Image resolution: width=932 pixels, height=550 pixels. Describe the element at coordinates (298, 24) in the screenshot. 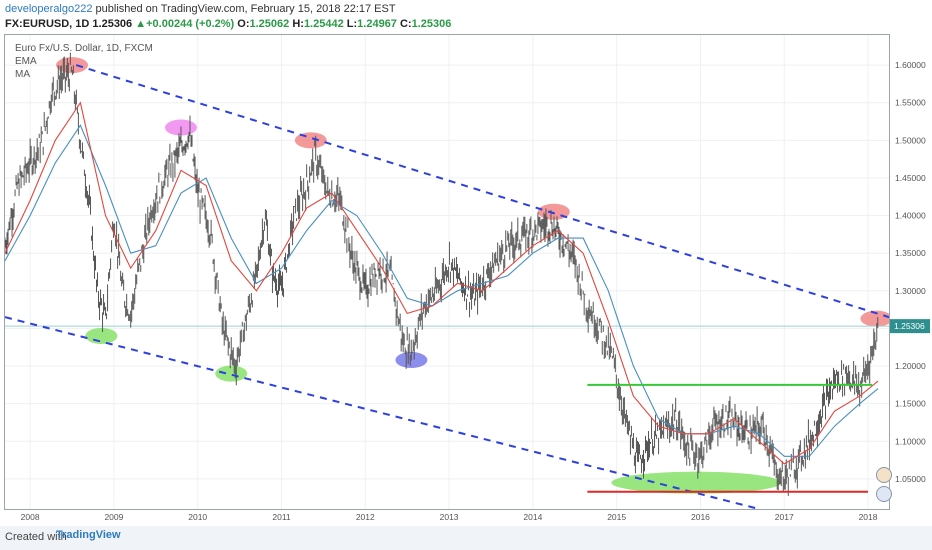

I see `high-label: H:` at that location.